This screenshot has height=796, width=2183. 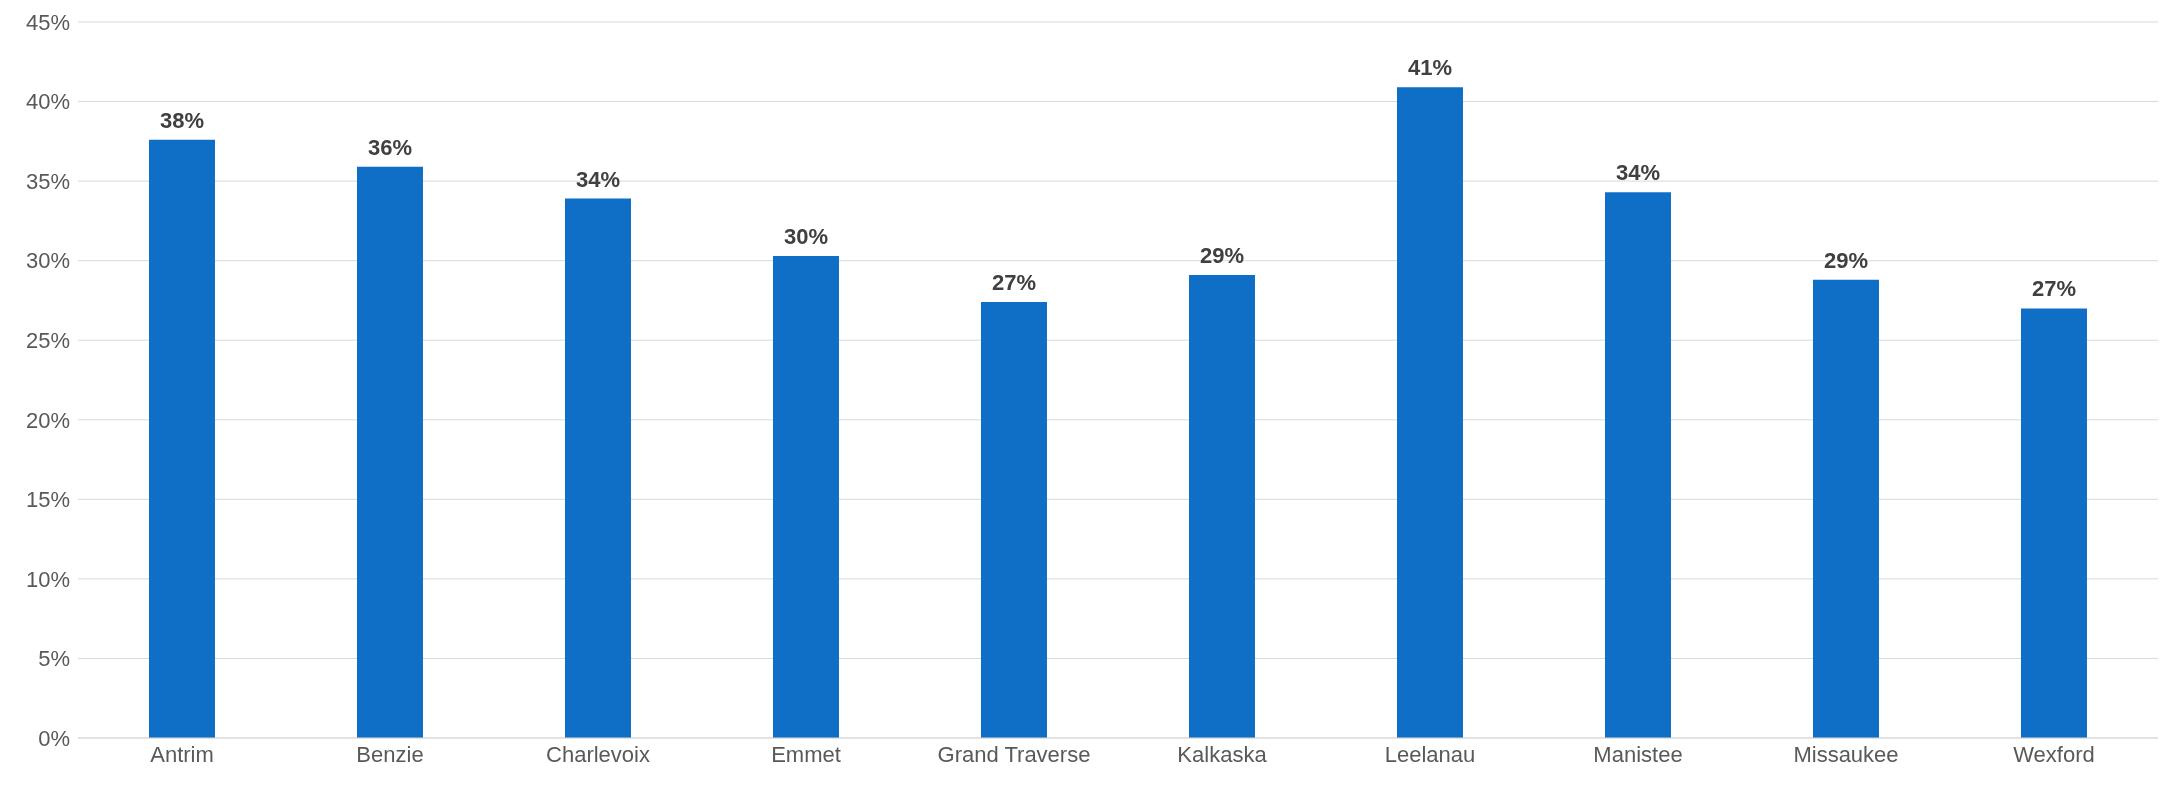 What do you see at coordinates (1430, 68) in the screenshot?
I see `data-label: 41%` at bounding box center [1430, 68].